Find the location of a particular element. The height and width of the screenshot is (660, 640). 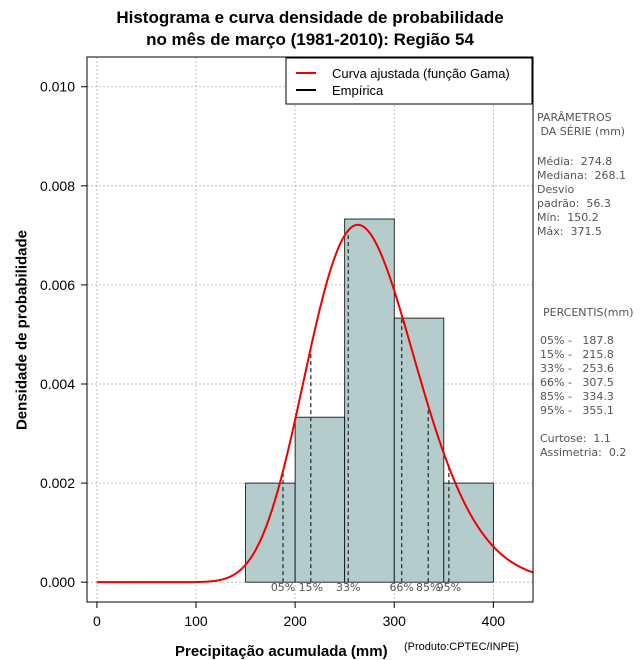

percentile-label: 05% is located at coordinates (283, 587).